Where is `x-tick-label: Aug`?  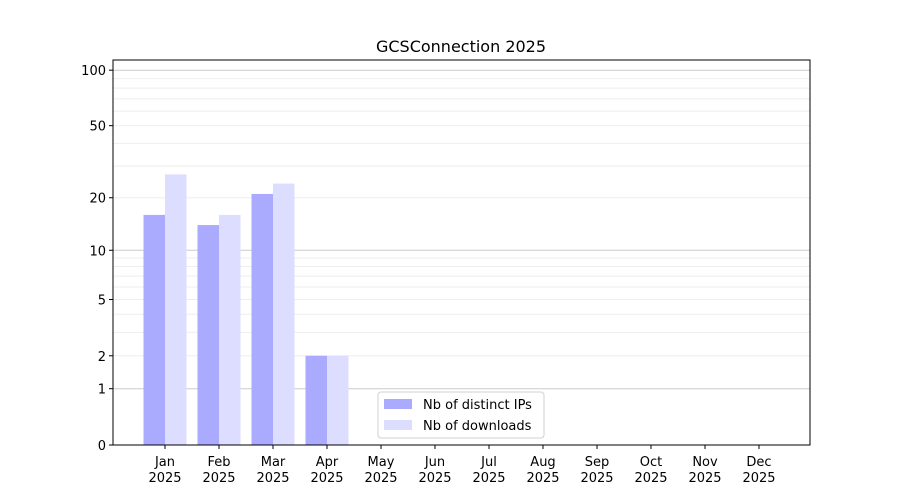
x-tick-label: Aug is located at coordinates (542, 462).